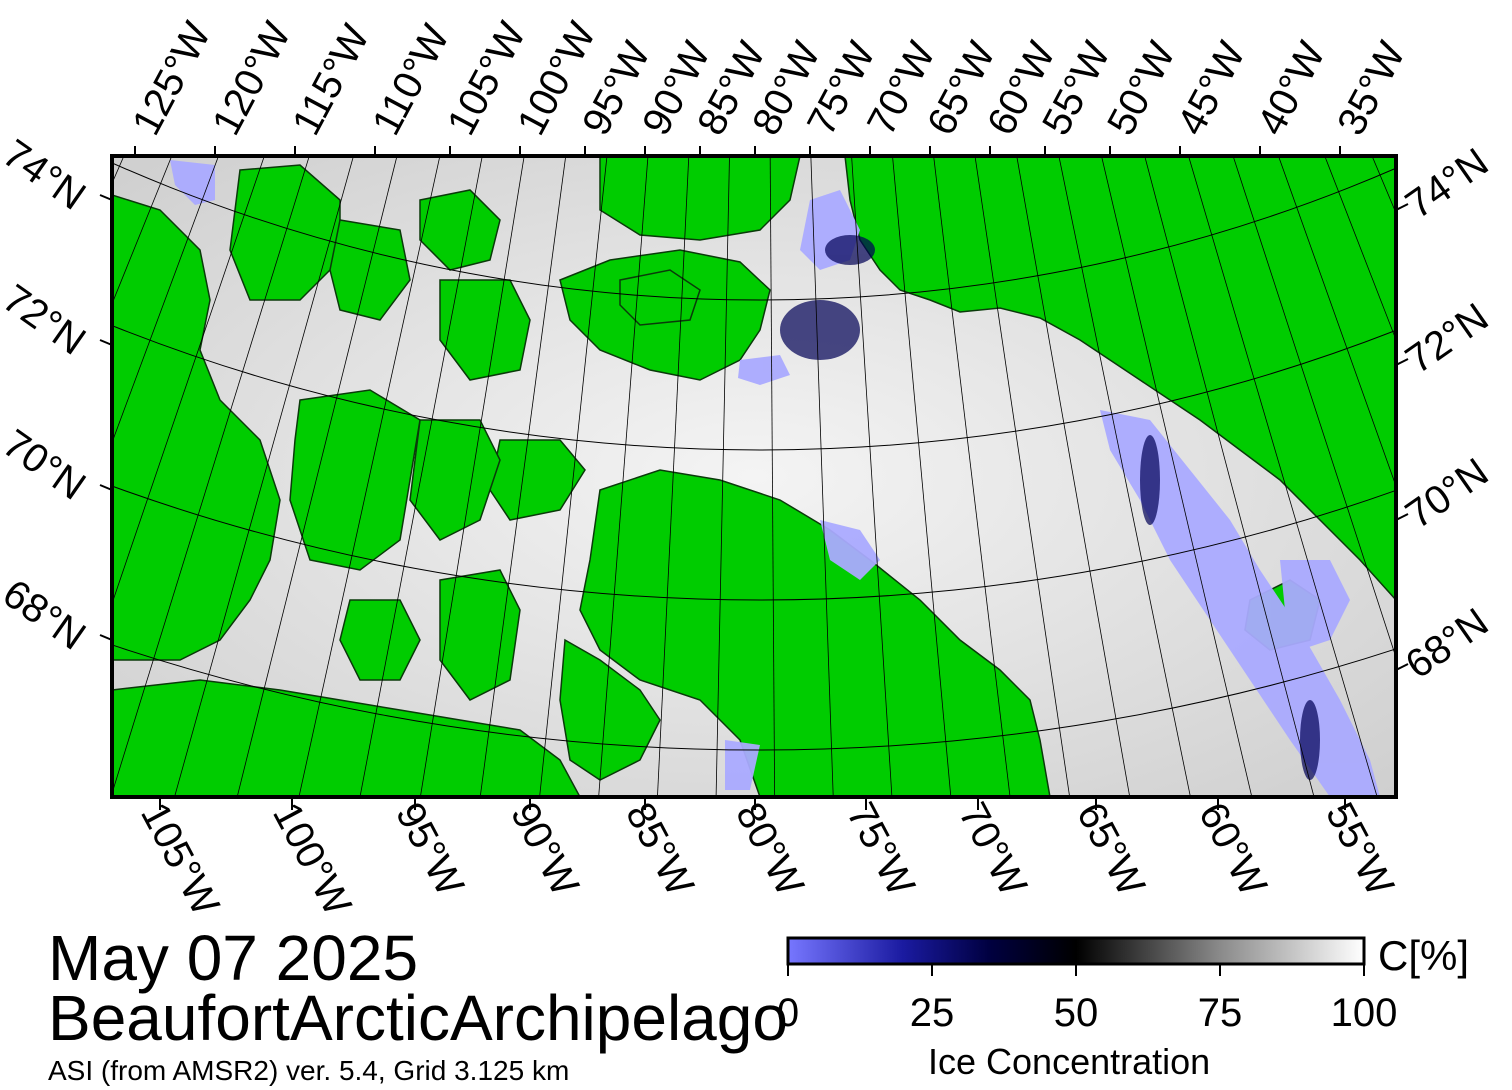  Describe the element at coordinates (460, 230) in the screenshot. I see `bathurst-island` at that location.